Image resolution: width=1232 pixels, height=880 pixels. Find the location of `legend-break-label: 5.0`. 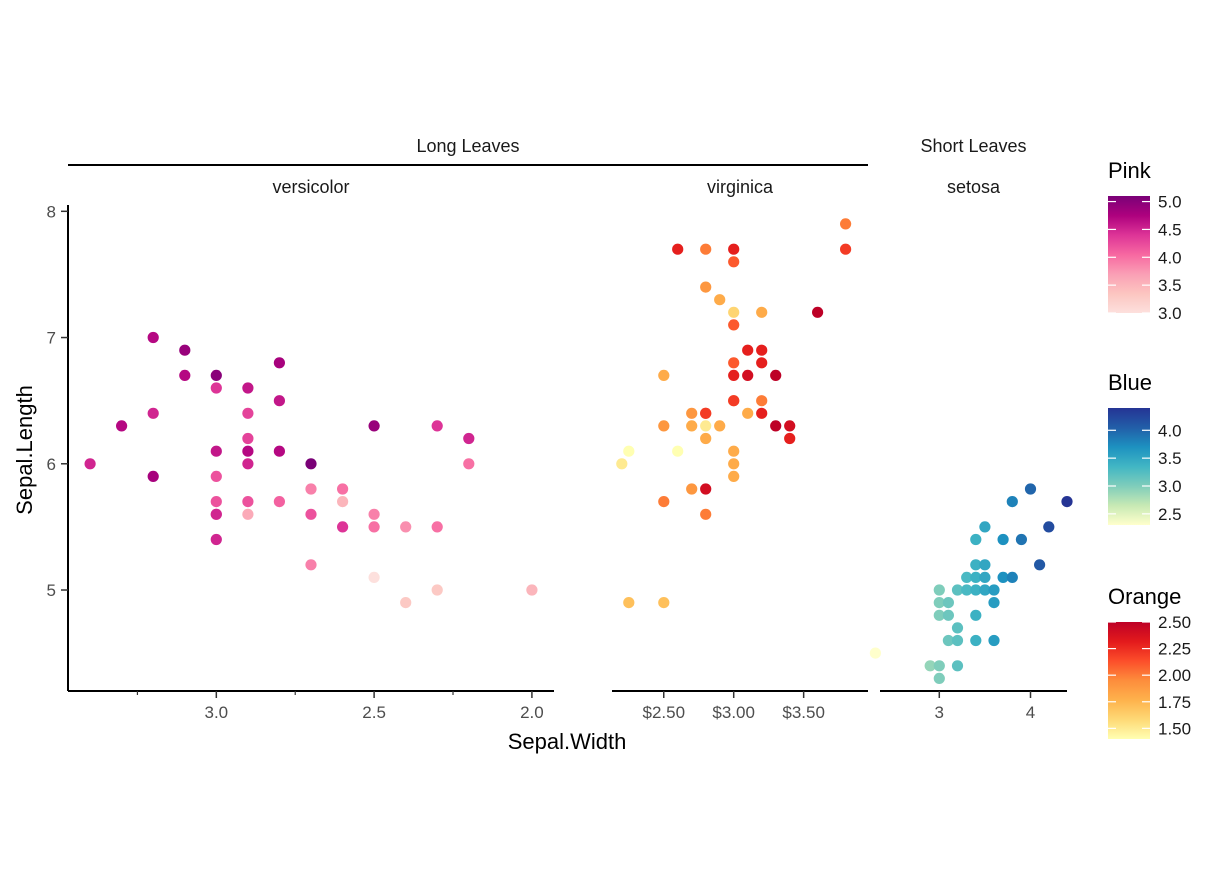

legend-break-label: 5.0 is located at coordinates (1170, 202).